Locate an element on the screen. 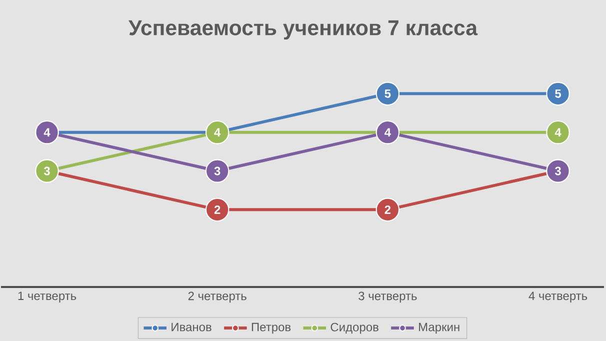 The width and height of the screenshot is (606, 341). x-tick-label: 2 четверть is located at coordinates (217, 297).